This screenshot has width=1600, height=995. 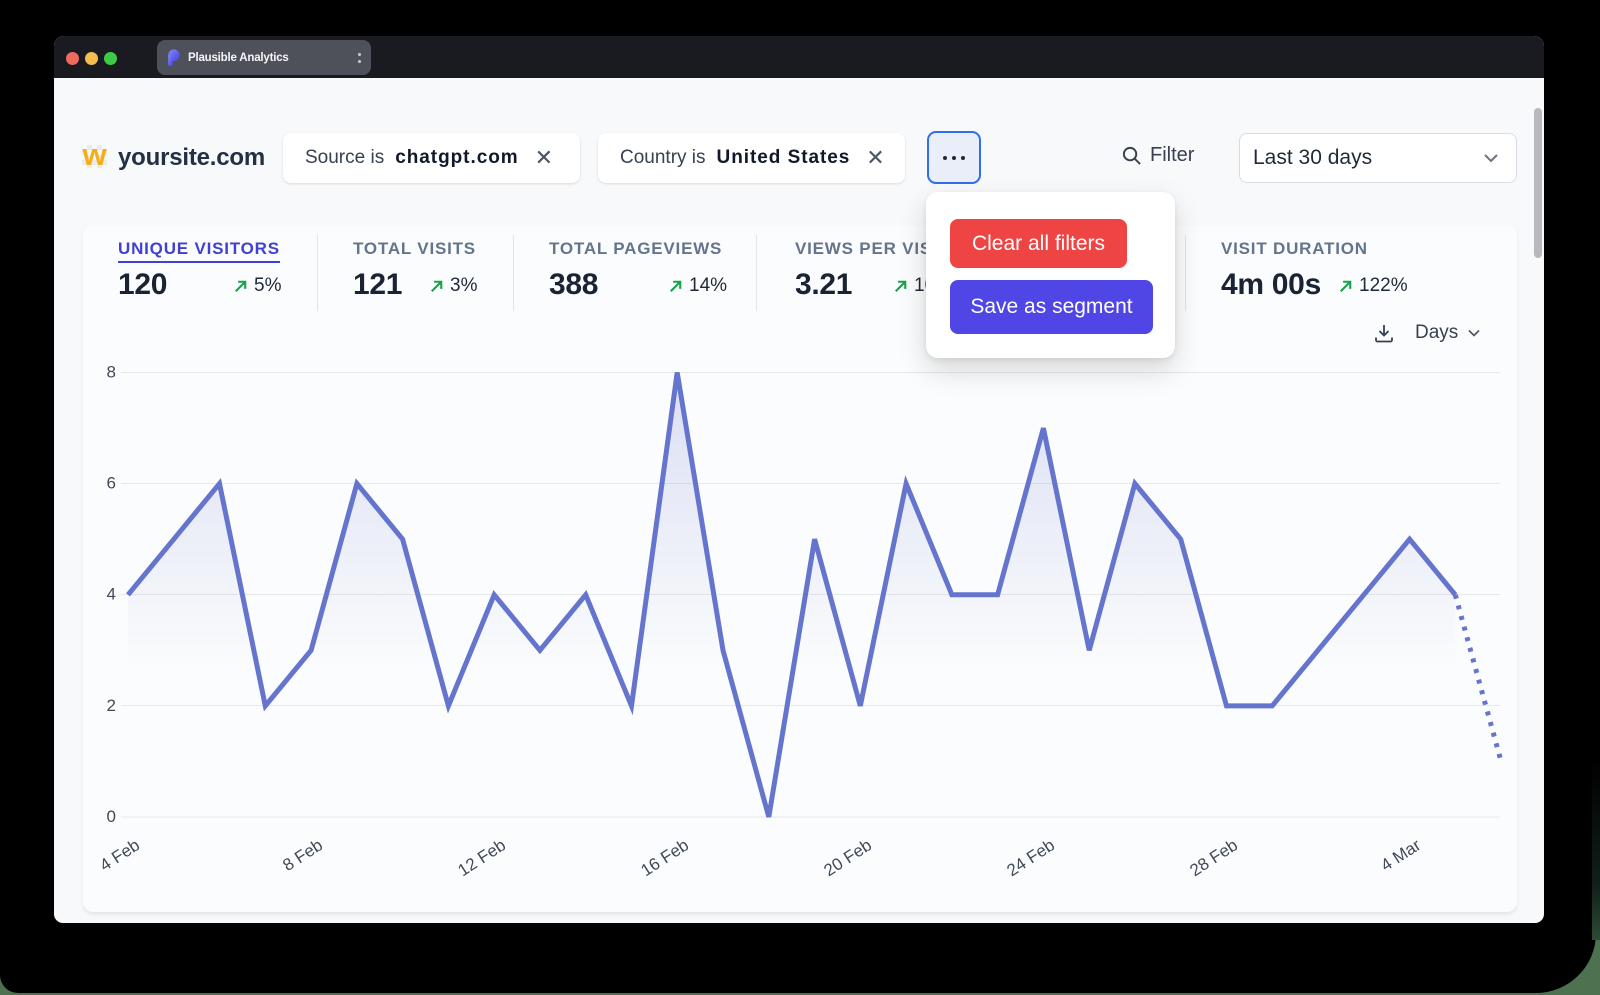 What do you see at coordinates (111, 483) in the screenshot?
I see `svg-text: 6` at bounding box center [111, 483].